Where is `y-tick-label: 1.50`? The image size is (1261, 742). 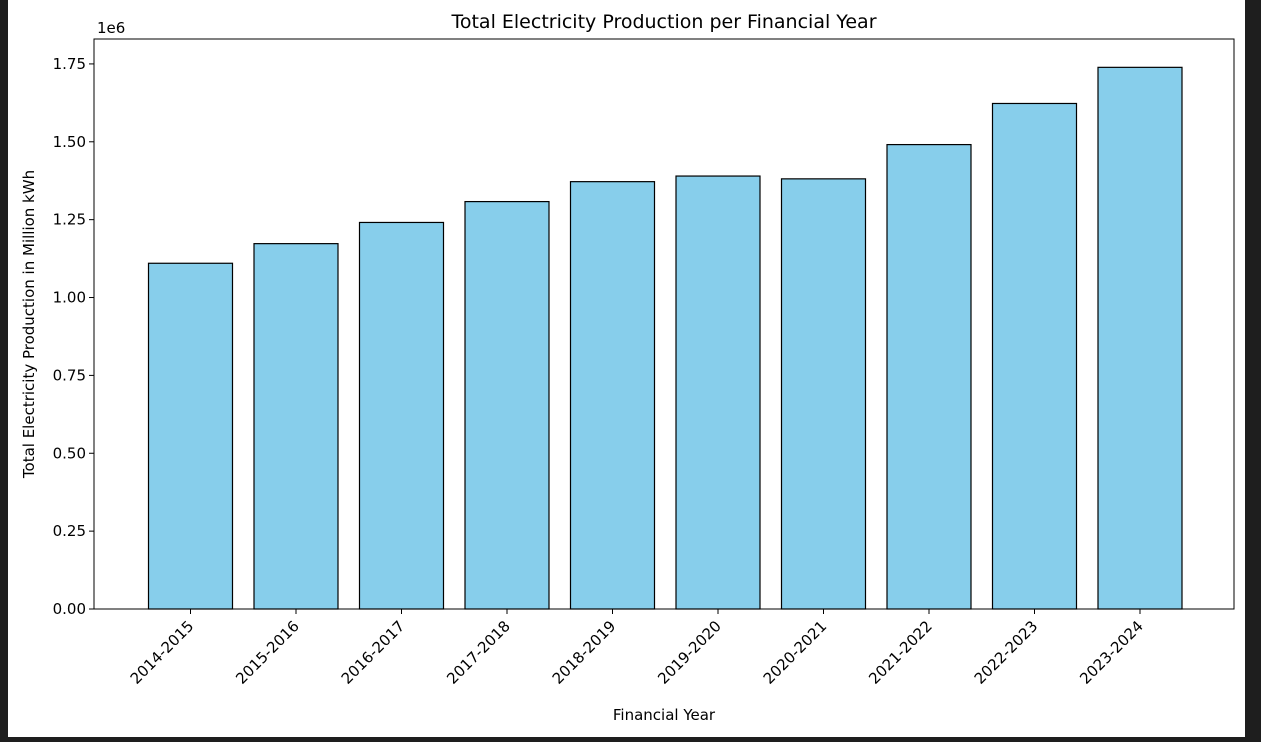 y-tick-label: 1.50 is located at coordinates (69, 142).